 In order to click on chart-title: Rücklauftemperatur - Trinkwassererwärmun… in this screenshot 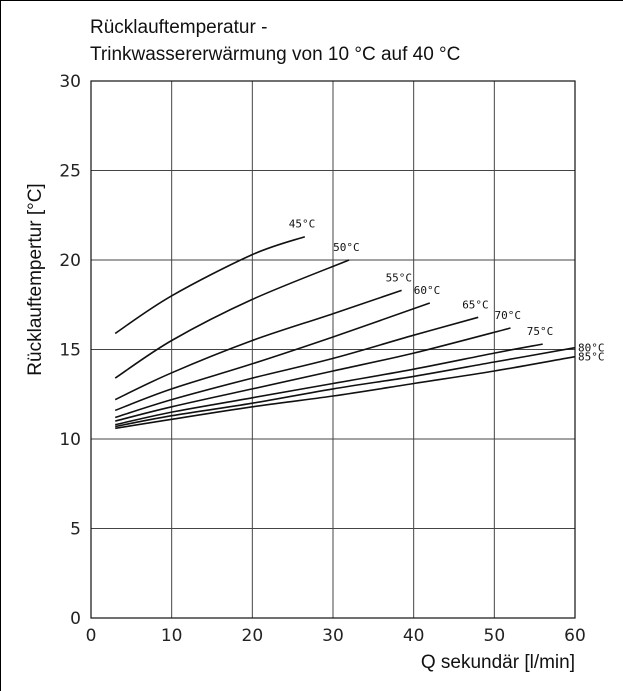, I will do `click(350, 41)`.